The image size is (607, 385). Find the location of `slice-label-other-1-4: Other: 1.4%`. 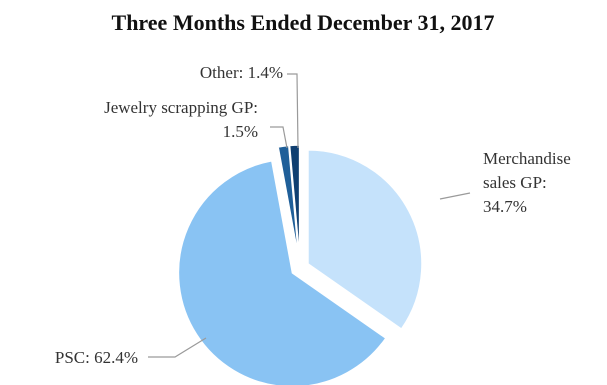

slice-label-other-1-4: Other: 1.4% is located at coordinates (241, 72).